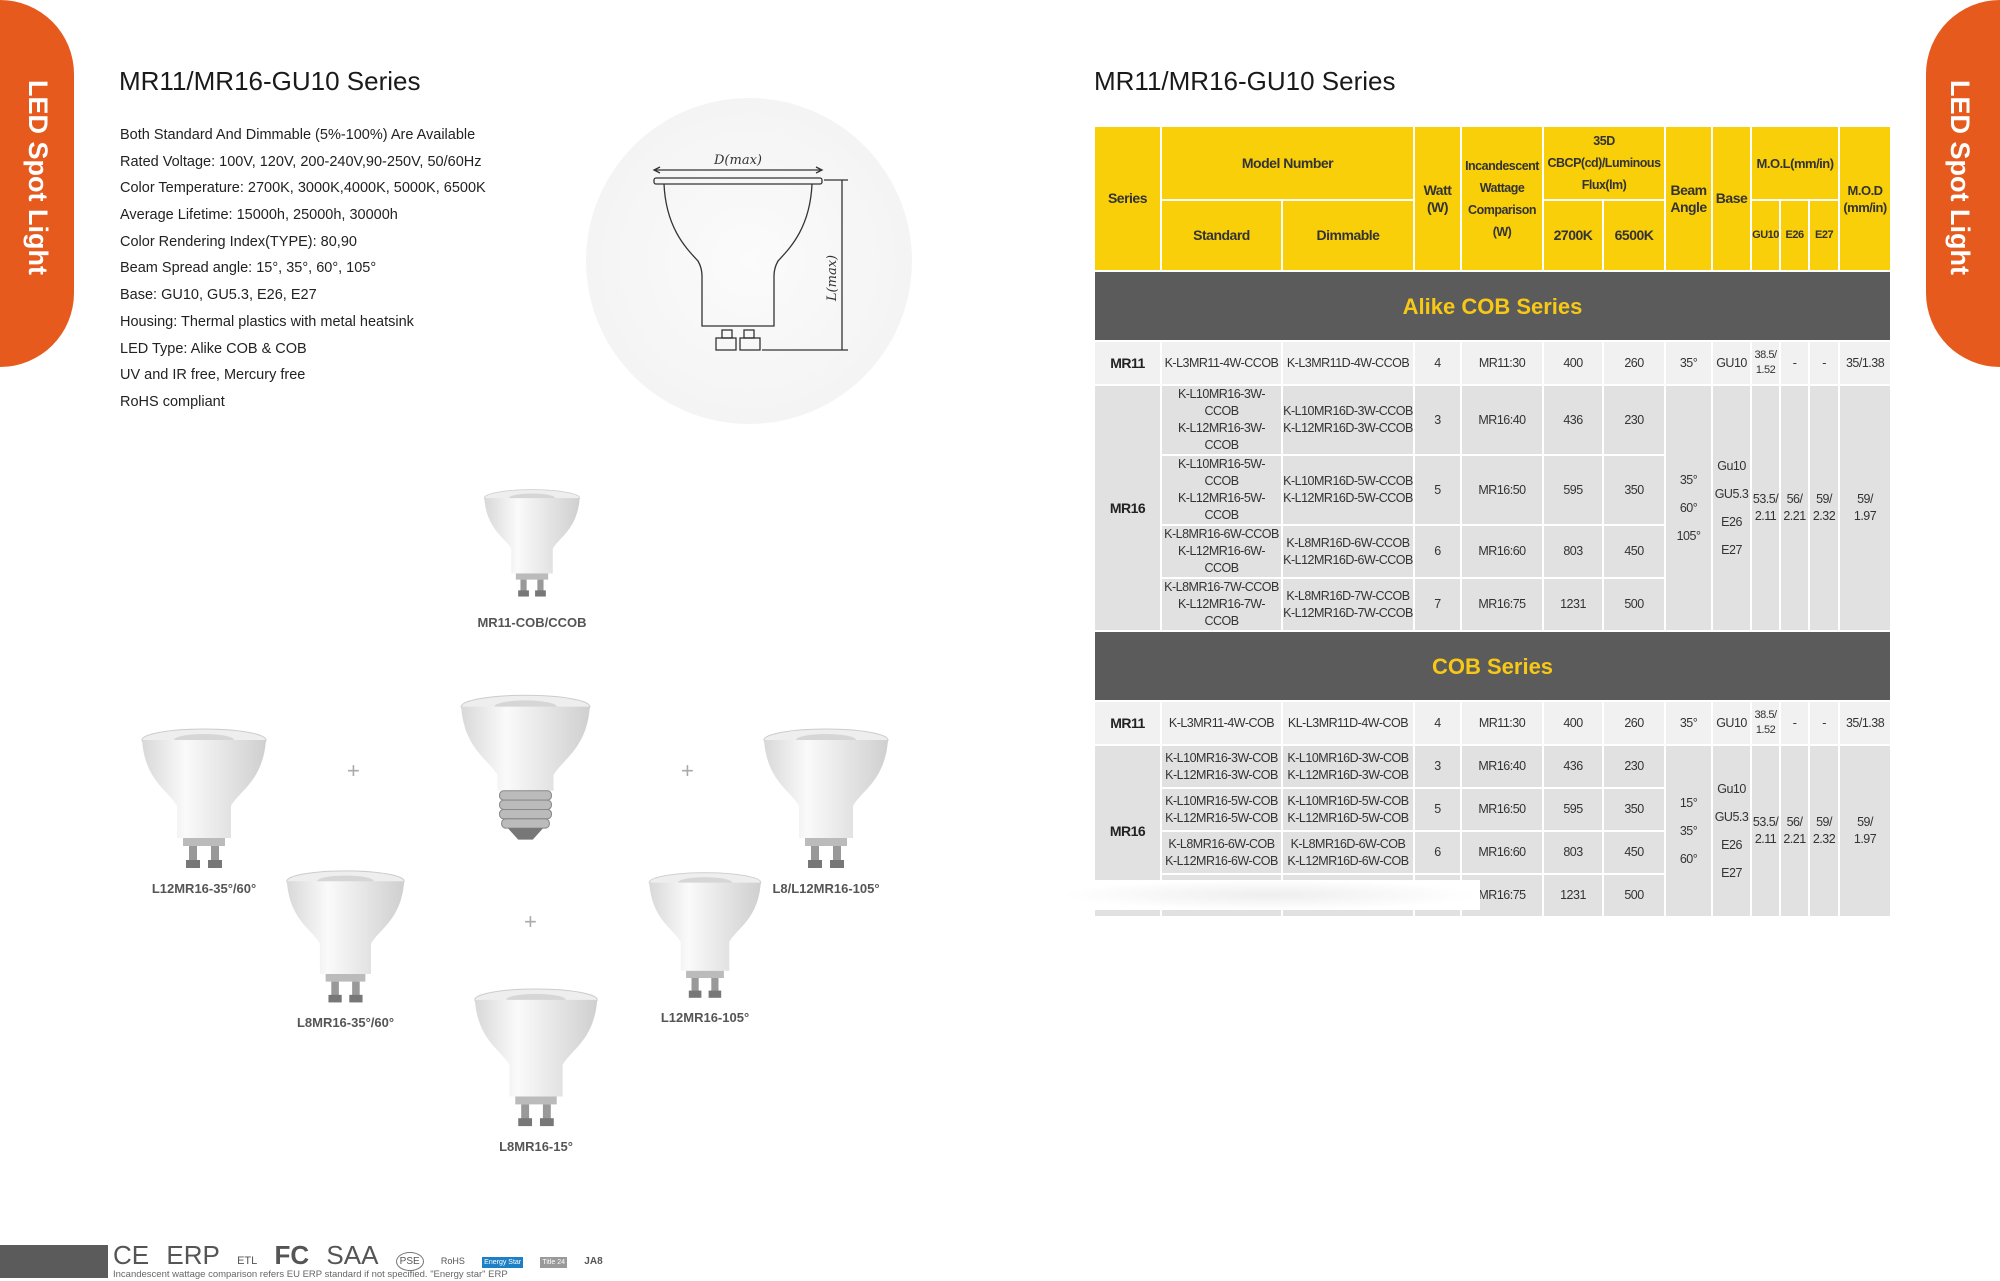 The height and width of the screenshot is (1281, 2000). What do you see at coordinates (1634, 766) in the screenshot?
I see `k6500-cell: 230` at bounding box center [1634, 766].